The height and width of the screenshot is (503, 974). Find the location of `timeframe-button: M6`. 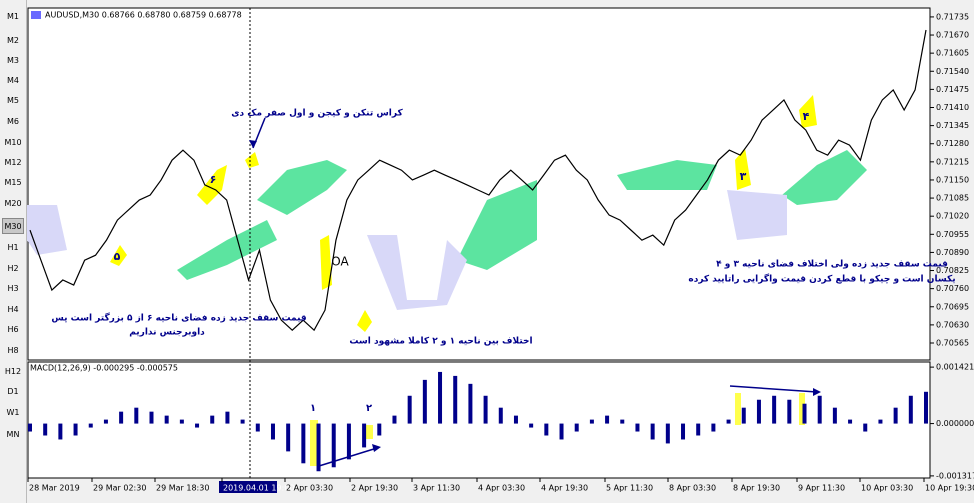

timeframe-button: M6 is located at coordinates (13, 121).